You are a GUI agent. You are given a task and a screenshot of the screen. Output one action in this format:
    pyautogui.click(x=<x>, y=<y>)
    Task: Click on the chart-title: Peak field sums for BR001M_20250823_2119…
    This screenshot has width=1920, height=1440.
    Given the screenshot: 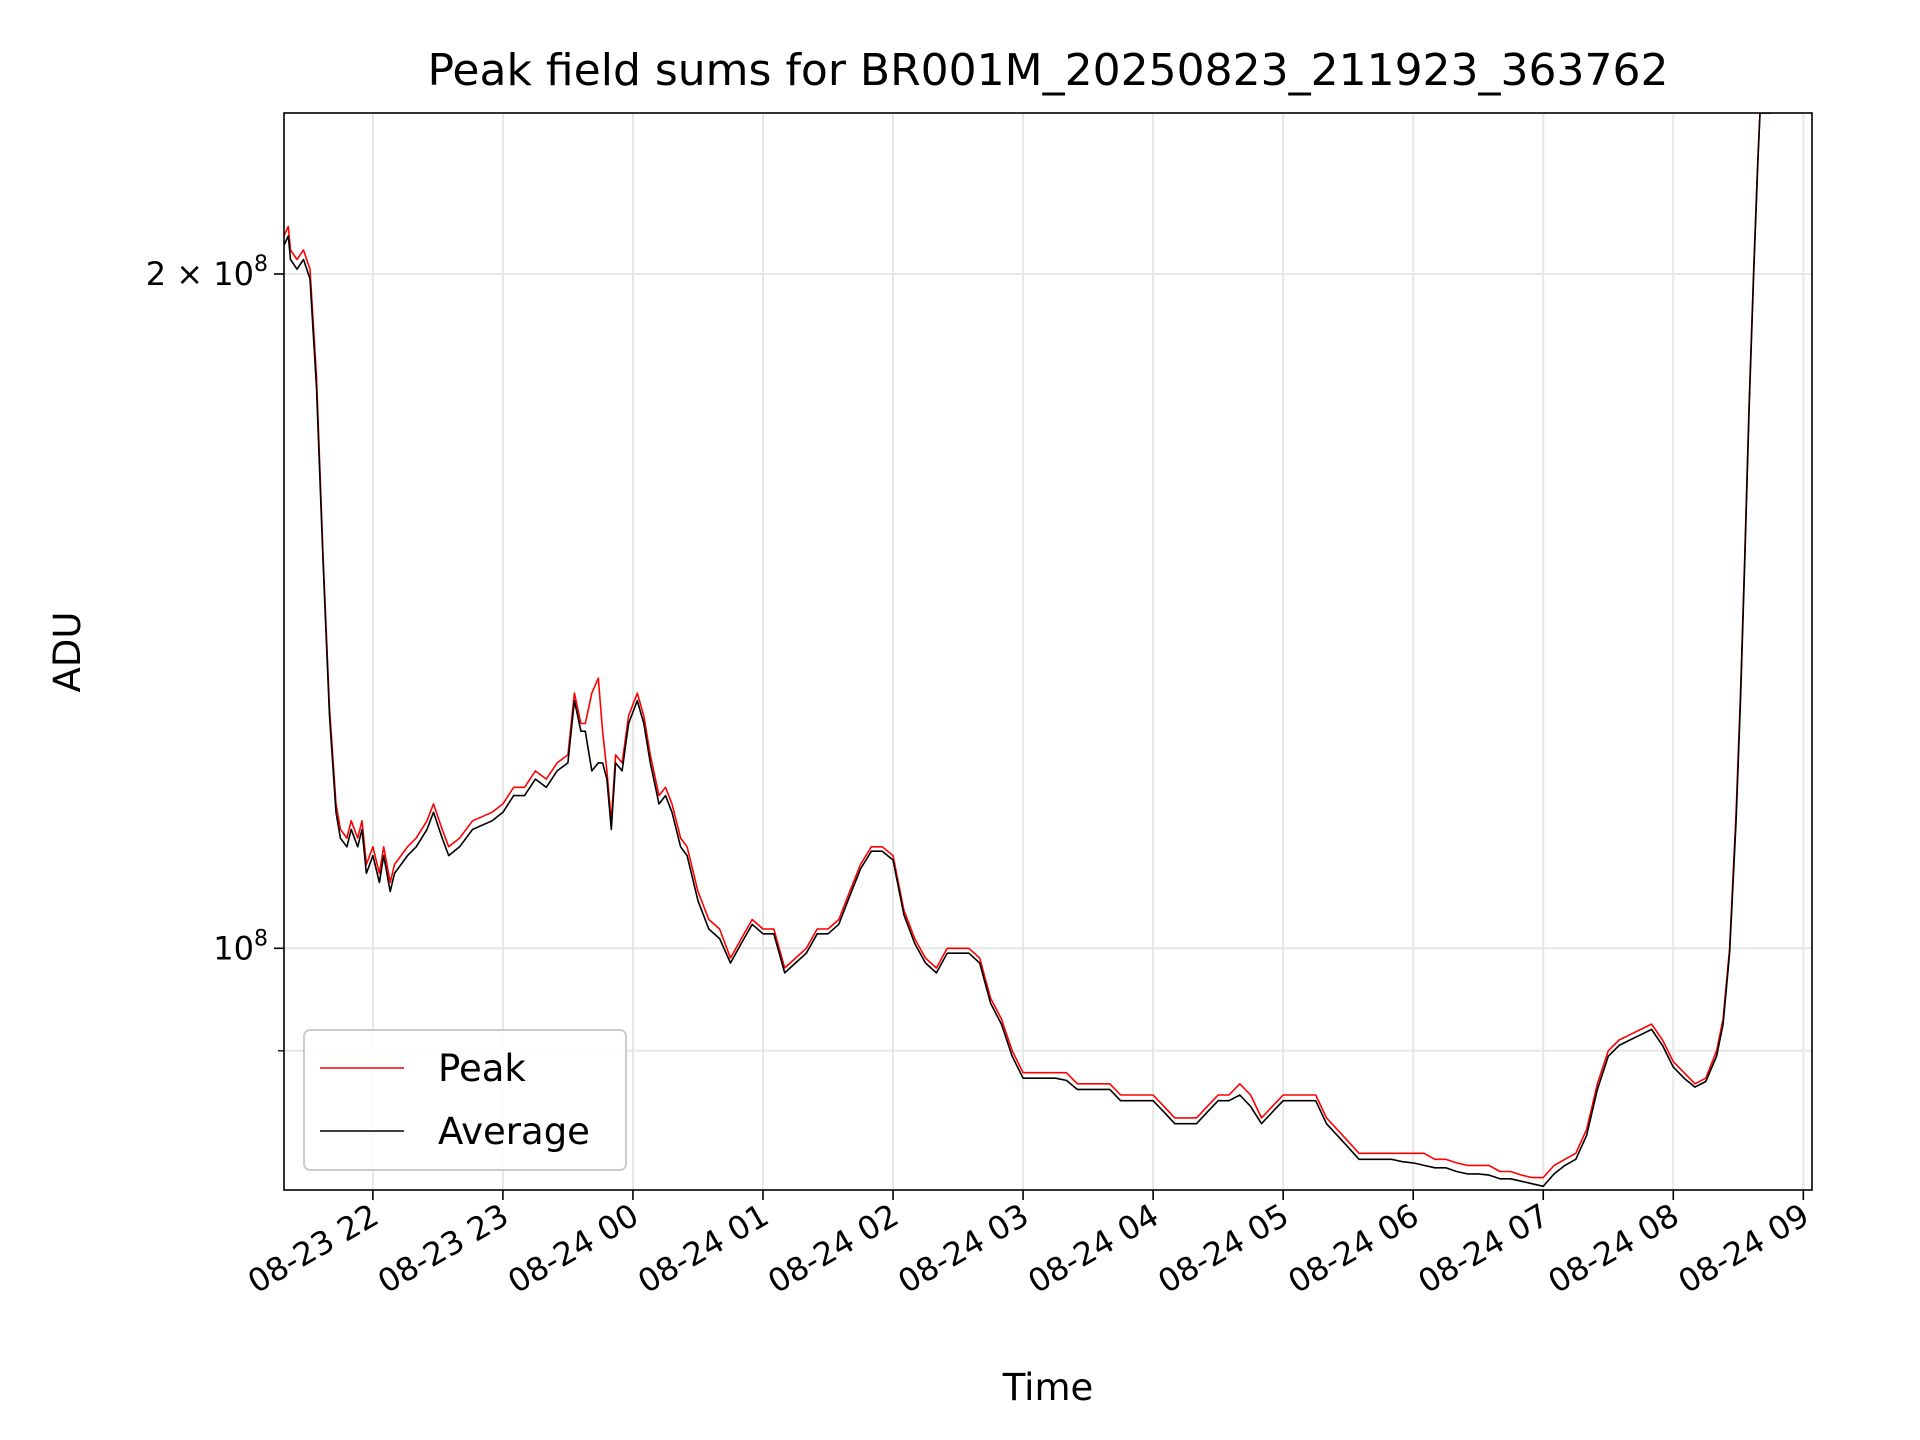 What is the action you would take?
    pyautogui.click(x=1047, y=70)
    